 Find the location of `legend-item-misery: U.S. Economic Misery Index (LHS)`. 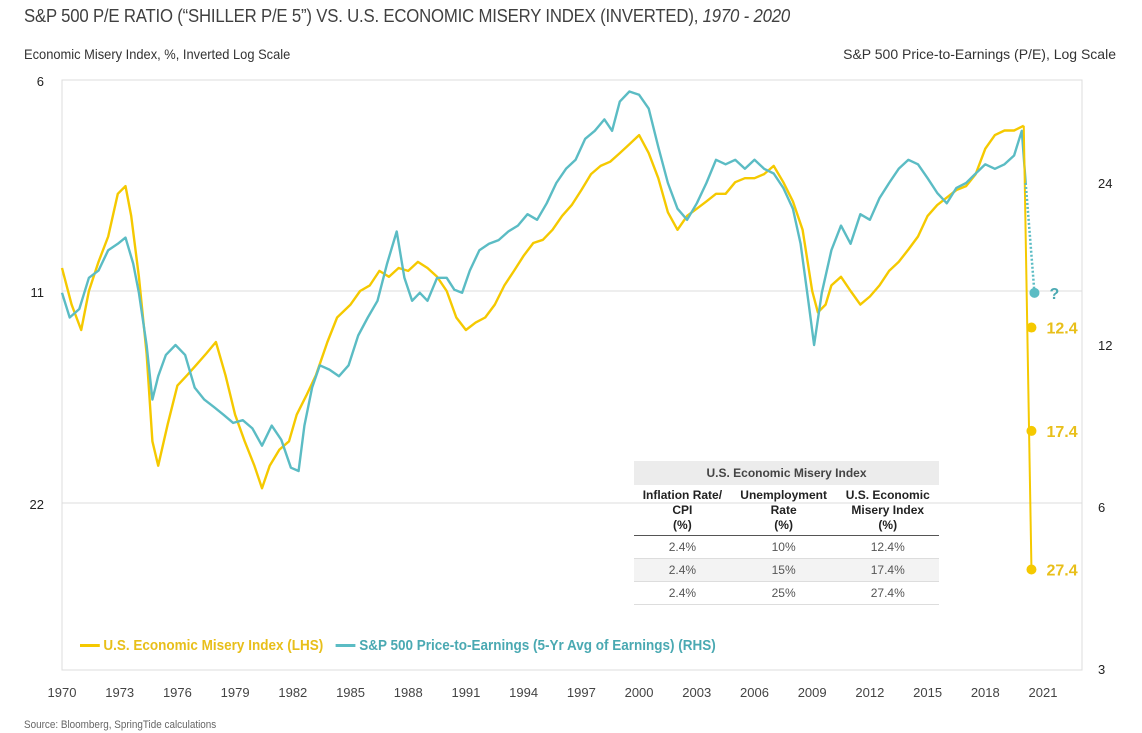

legend-item-misery: U.S. Economic Misery Index (LHS) is located at coordinates (201, 645).